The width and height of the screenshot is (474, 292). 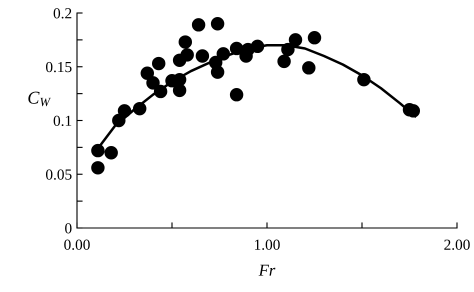 I want to click on y-tick-label: 0.1, so click(x=63, y=121).